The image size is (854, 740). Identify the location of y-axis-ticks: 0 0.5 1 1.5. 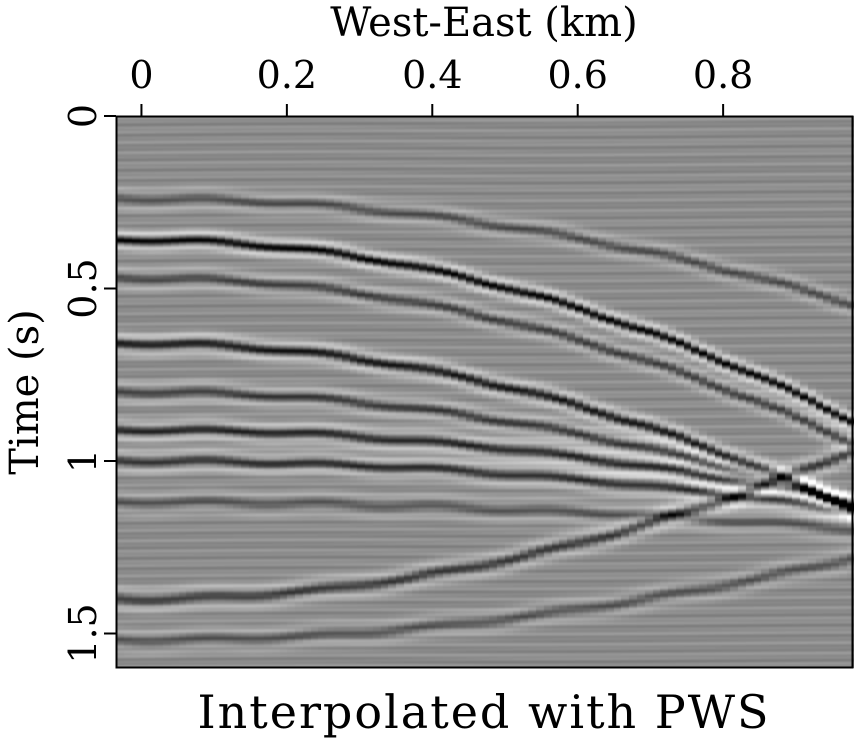
(88, 384).